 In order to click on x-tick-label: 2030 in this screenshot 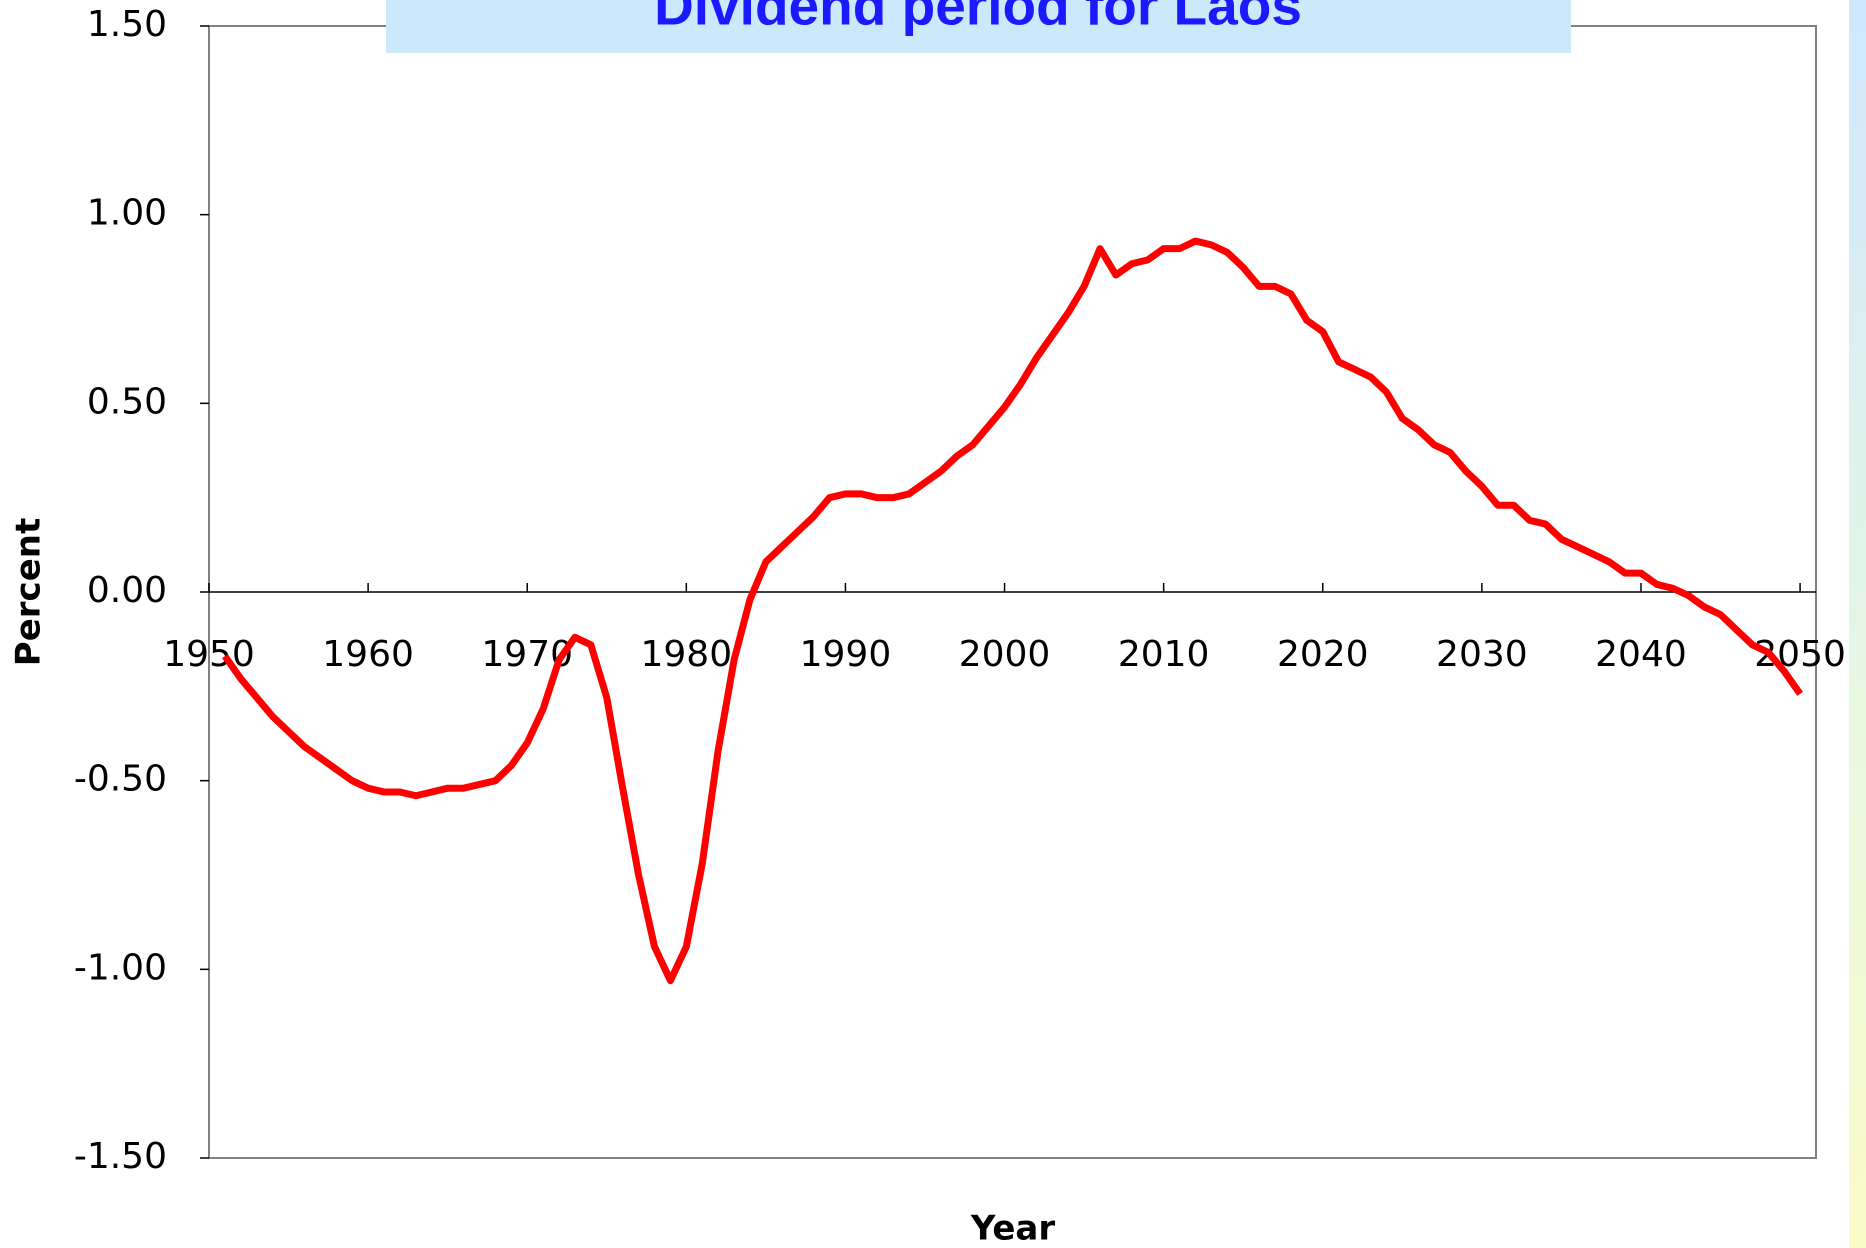, I will do `click(1482, 654)`.